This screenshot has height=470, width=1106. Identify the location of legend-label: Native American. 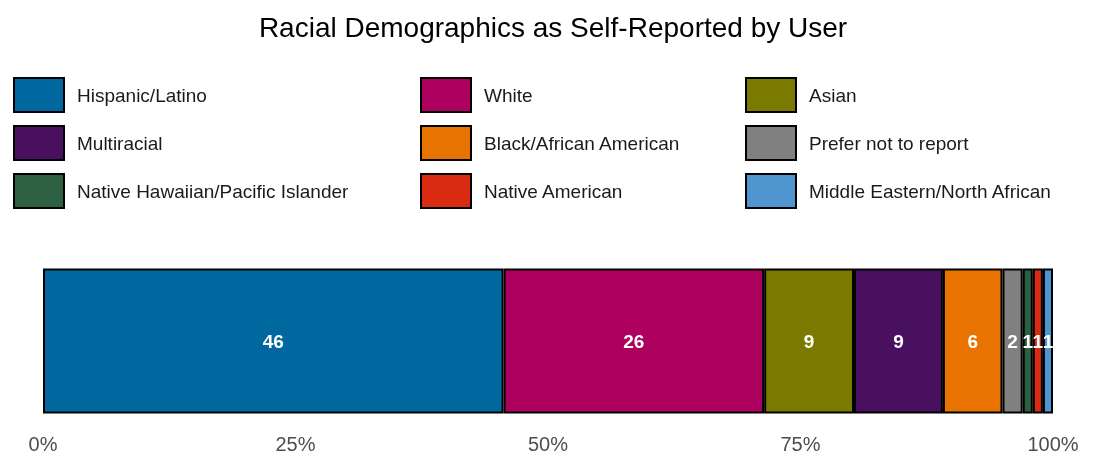
(553, 191).